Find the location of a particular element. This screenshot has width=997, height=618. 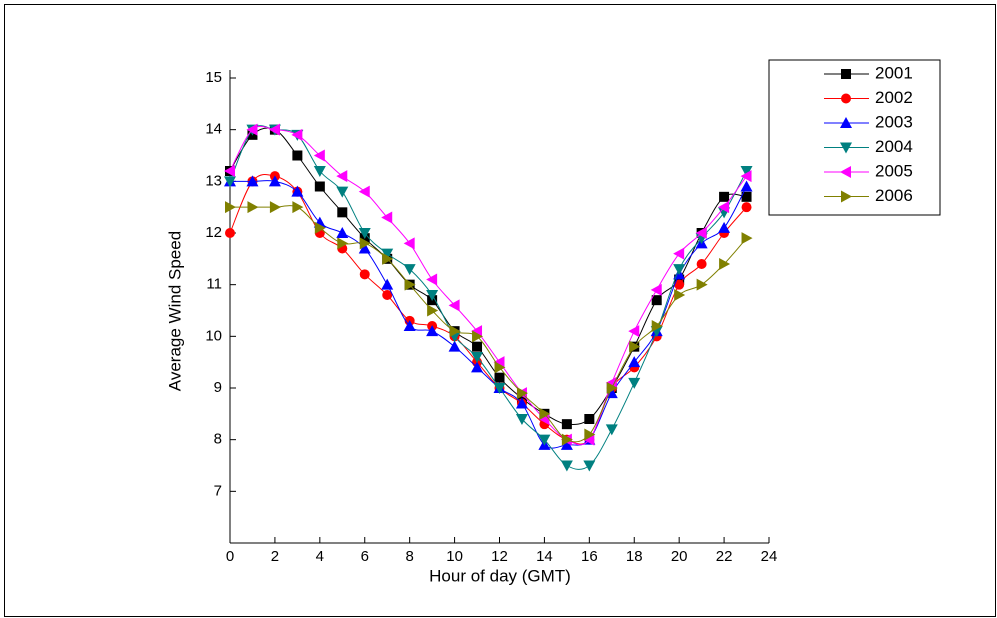

y-tick-label: 11 is located at coordinates (214, 284).